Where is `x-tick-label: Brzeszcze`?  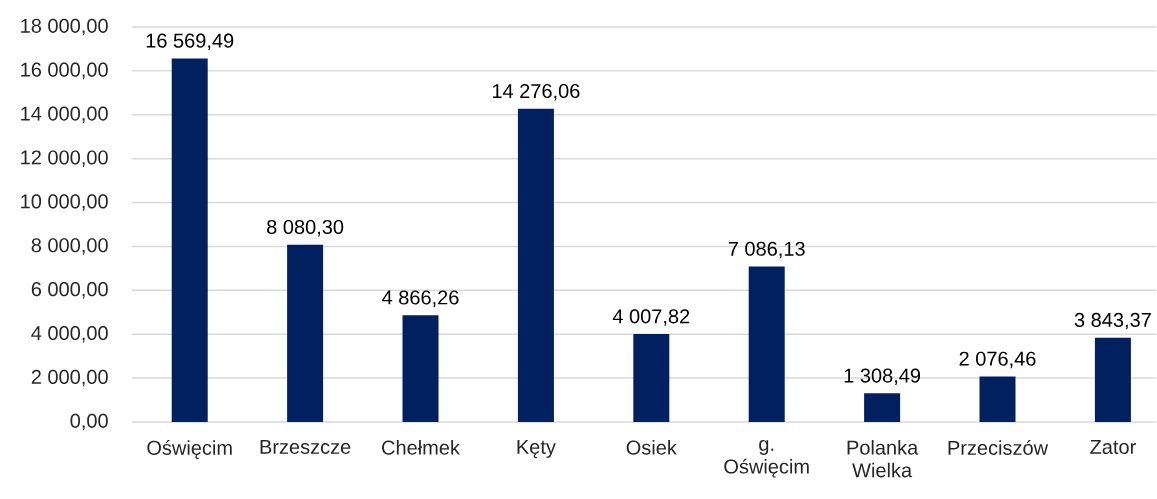 x-tick-label: Brzeszcze is located at coordinates (305, 447).